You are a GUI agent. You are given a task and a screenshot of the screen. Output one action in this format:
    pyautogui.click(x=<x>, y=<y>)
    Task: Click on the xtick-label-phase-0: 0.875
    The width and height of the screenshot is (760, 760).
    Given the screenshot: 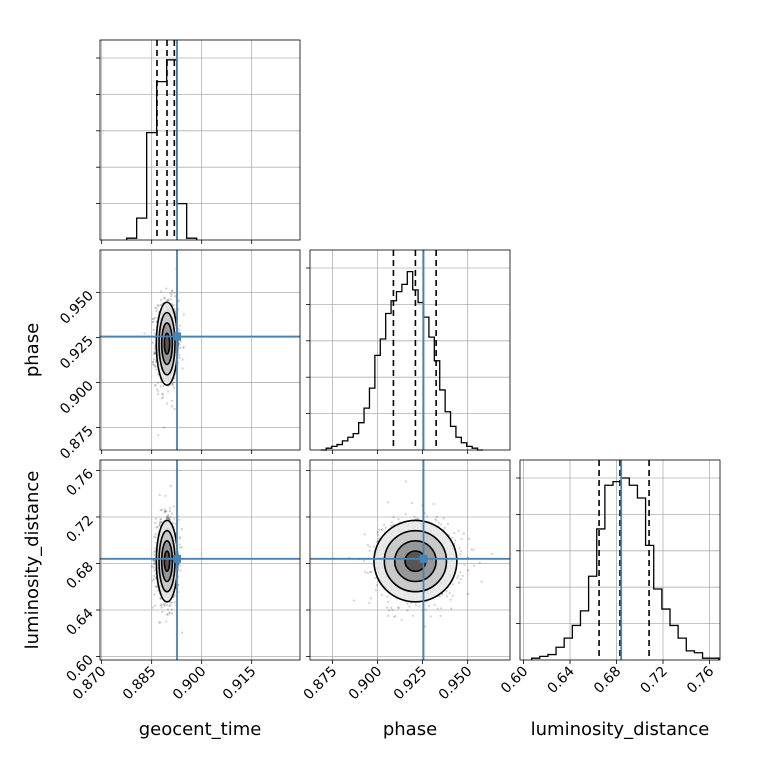 What is the action you would take?
    pyautogui.click(x=321, y=684)
    